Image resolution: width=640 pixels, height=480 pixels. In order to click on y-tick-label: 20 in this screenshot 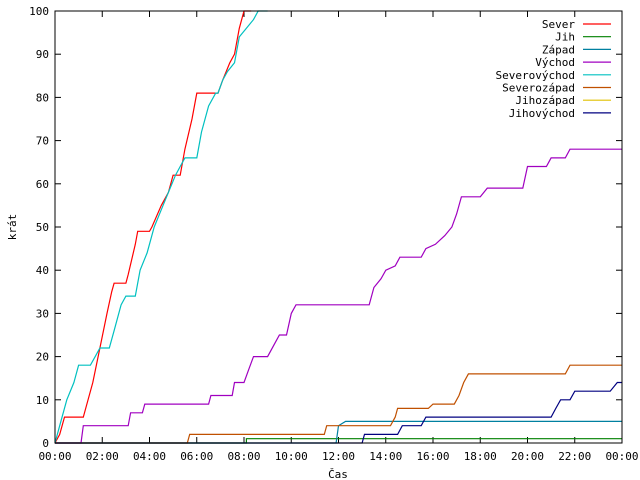, I will do `click(42, 357)`.